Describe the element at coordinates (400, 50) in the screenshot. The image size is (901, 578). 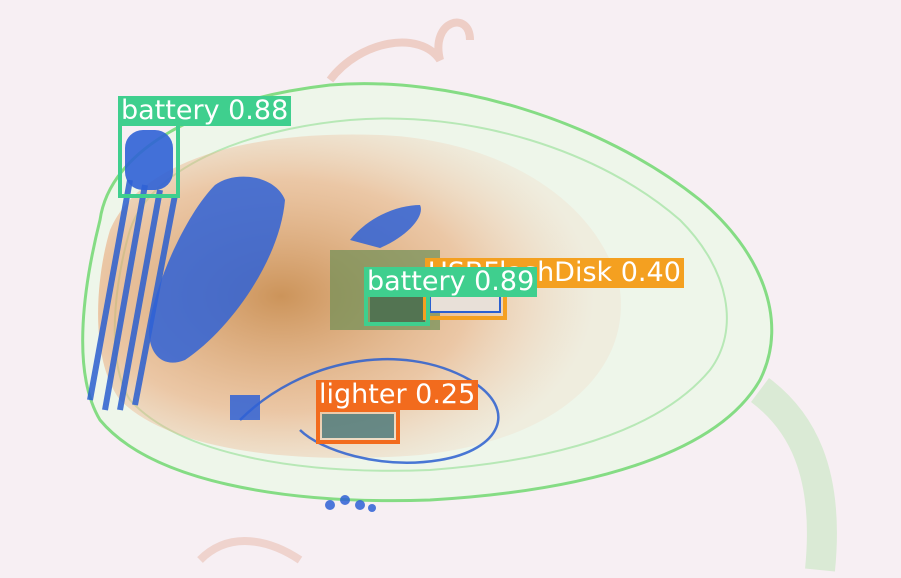
I see `strap-top` at that location.